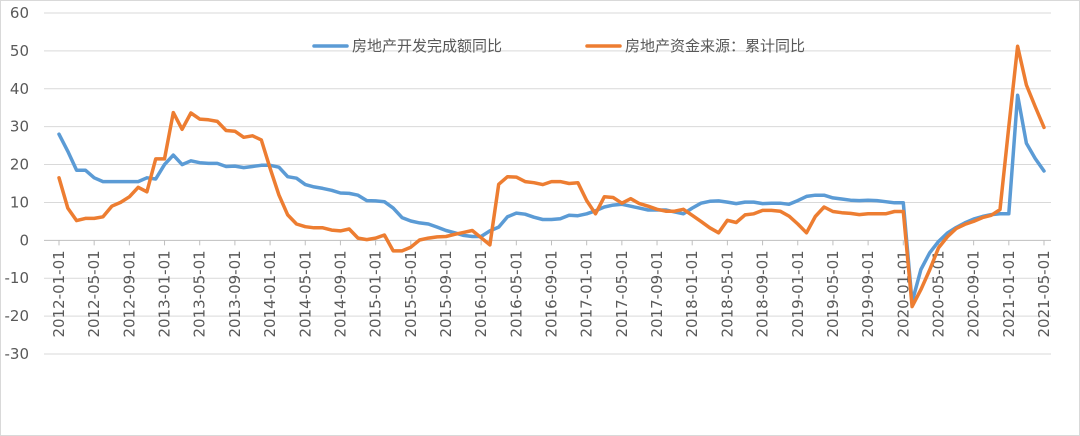  Describe the element at coordinates (657, 293) in the screenshot. I see `x-tick-label: 2017-09-01` at that location.